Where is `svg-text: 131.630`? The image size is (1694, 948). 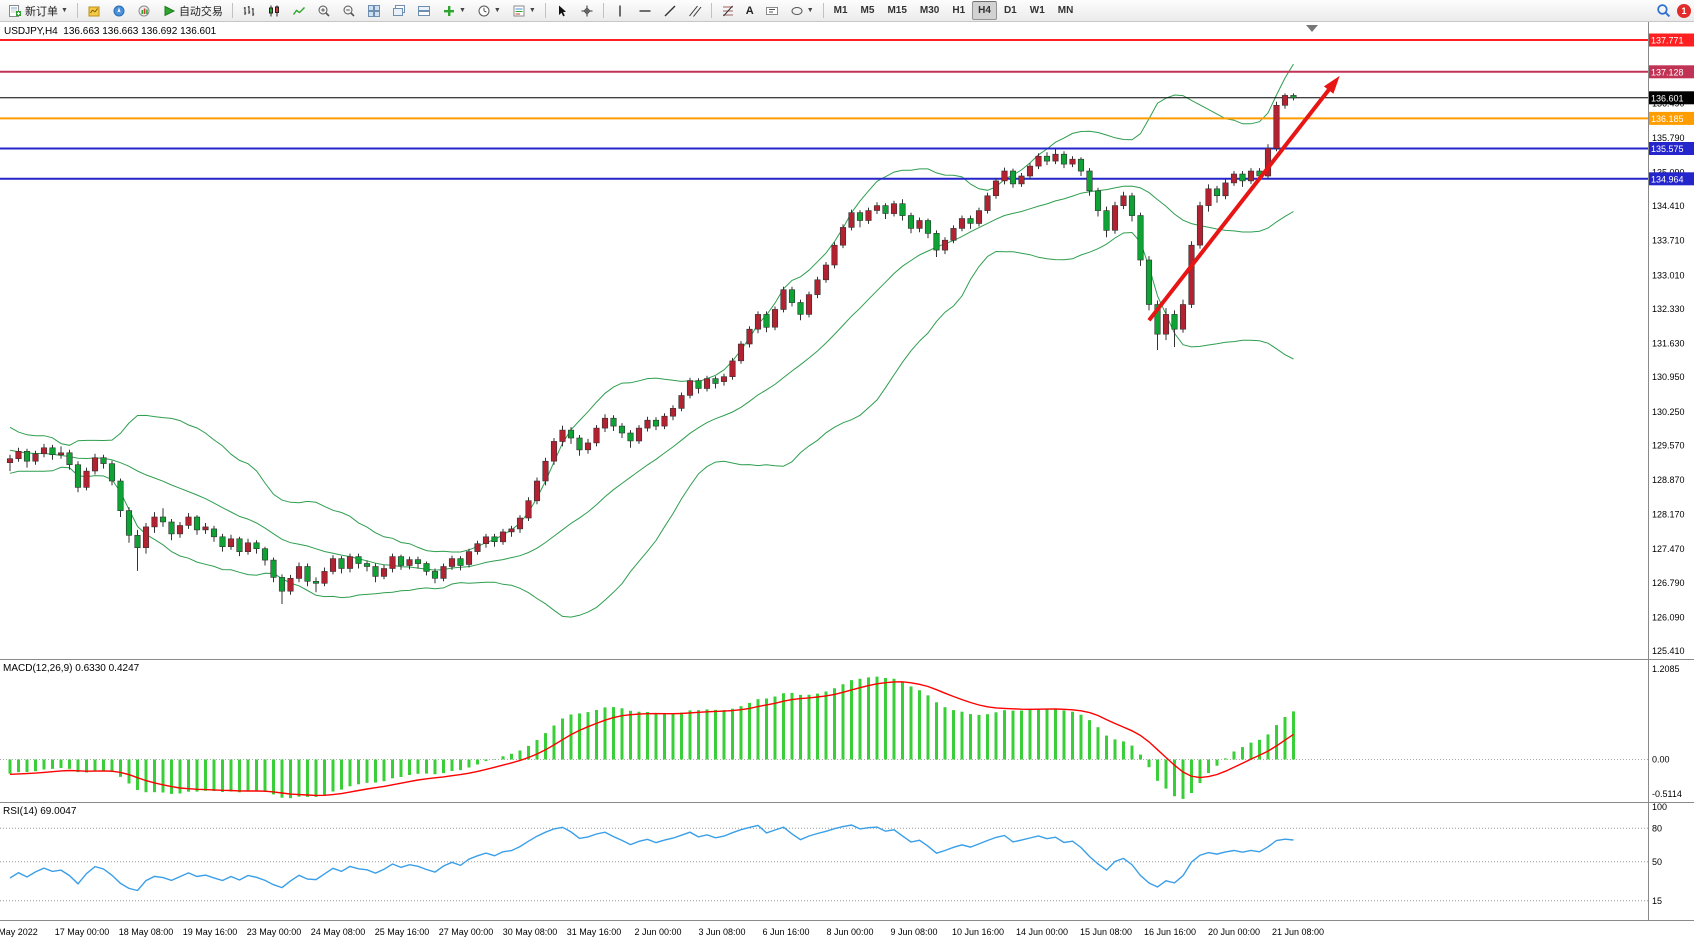 svg-text: 131.630 is located at coordinates (1668, 344).